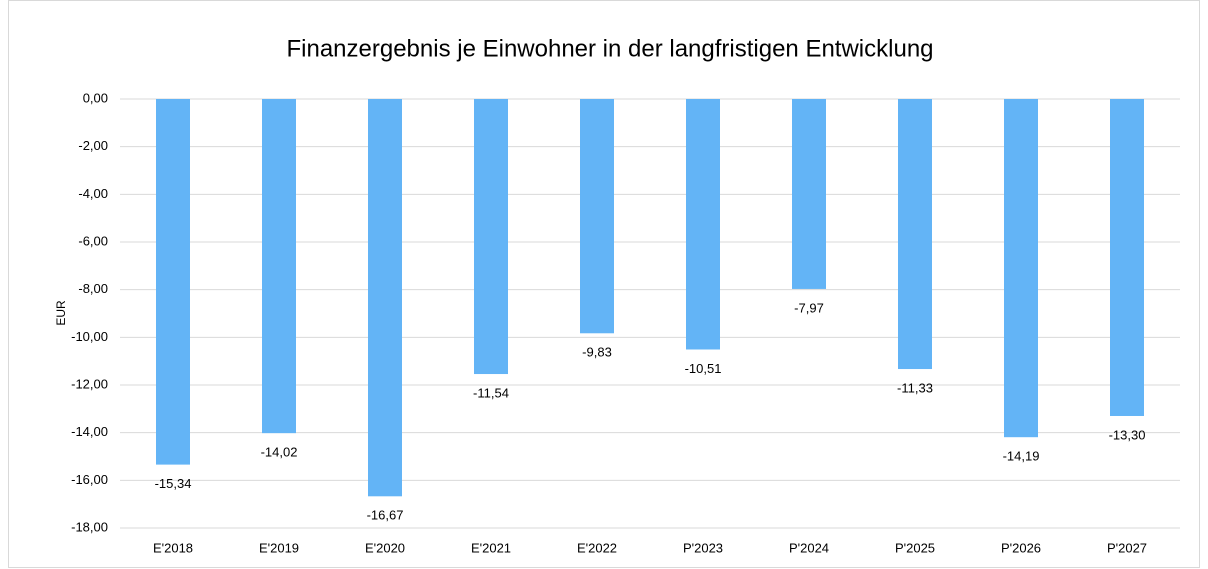  What do you see at coordinates (491, 392) in the screenshot?
I see `data-label: -11,54` at bounding box center [491, 392].